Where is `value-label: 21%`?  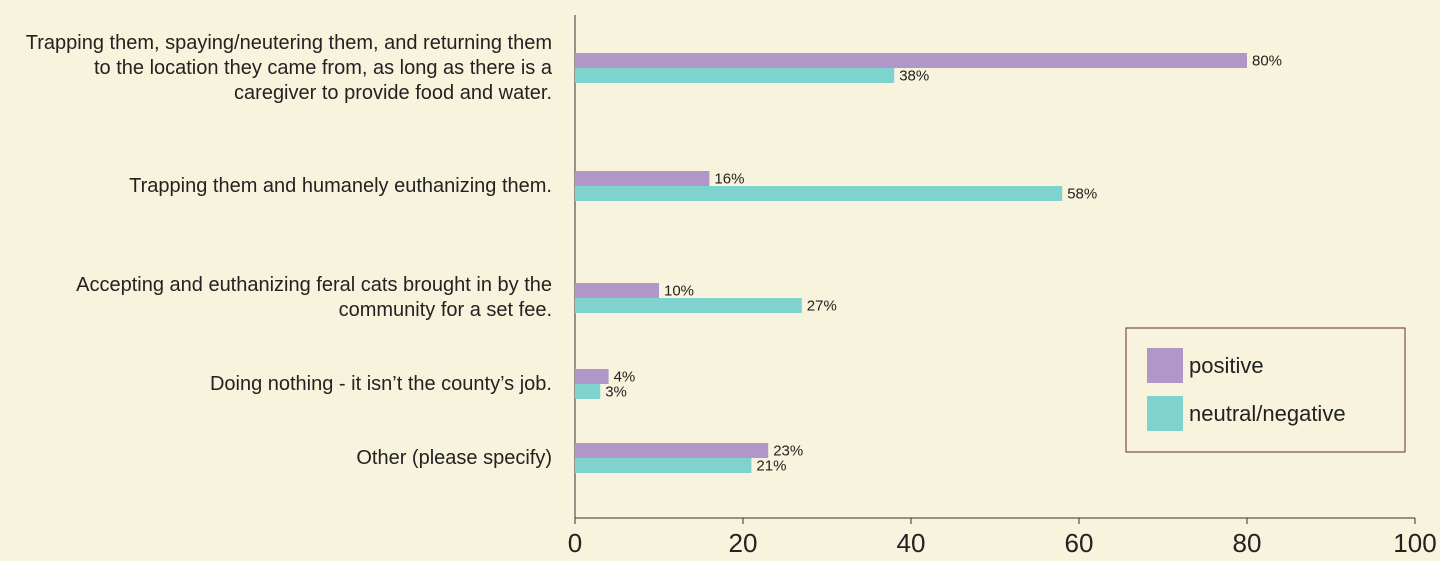
value-label: 21% is located at coordinates (771, 465).